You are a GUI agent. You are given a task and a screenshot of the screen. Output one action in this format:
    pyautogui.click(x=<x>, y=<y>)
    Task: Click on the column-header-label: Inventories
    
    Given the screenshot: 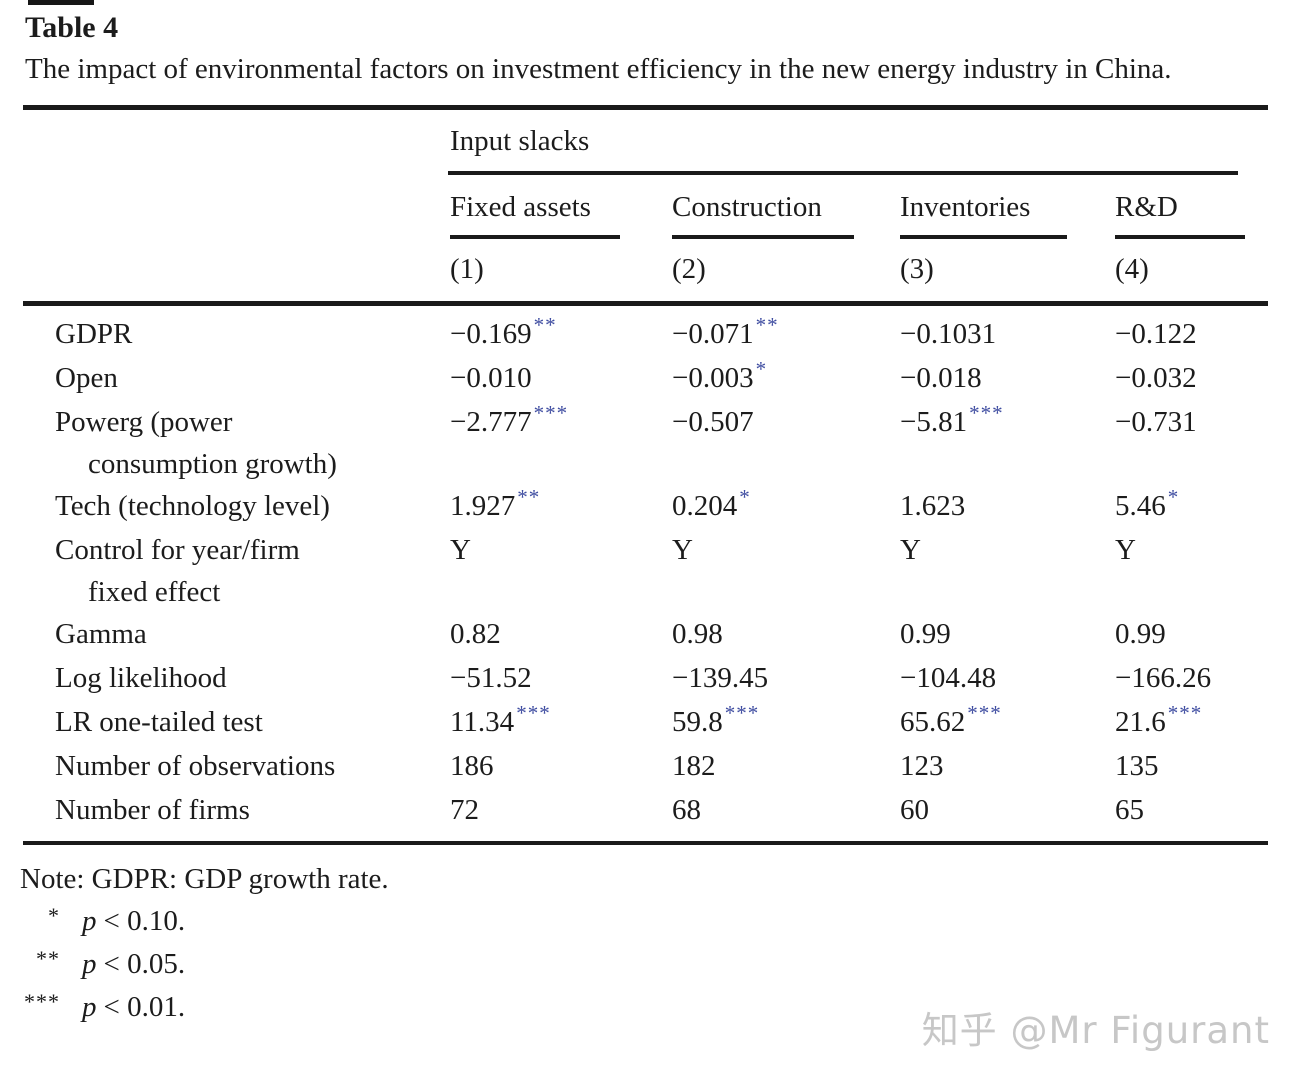 What is the action you would take?
    pyautogui.click(x=965, y=207)
    